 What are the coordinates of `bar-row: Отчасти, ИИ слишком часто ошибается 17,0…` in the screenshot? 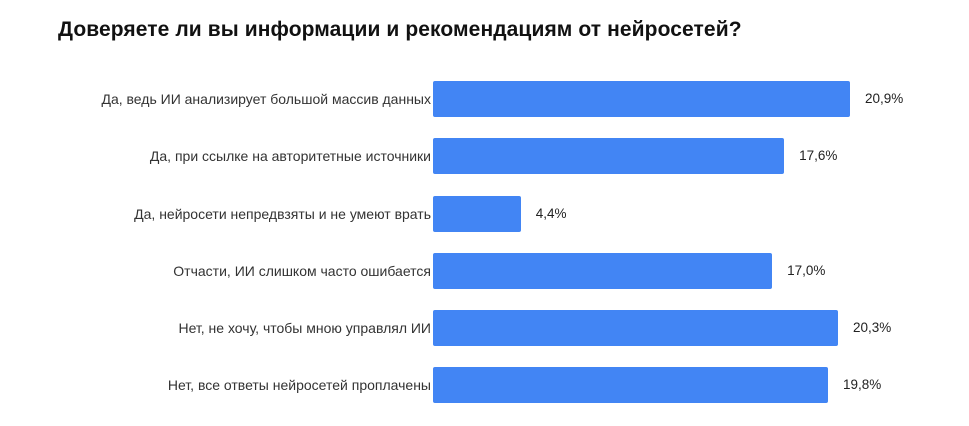 It's located at (484, 271).